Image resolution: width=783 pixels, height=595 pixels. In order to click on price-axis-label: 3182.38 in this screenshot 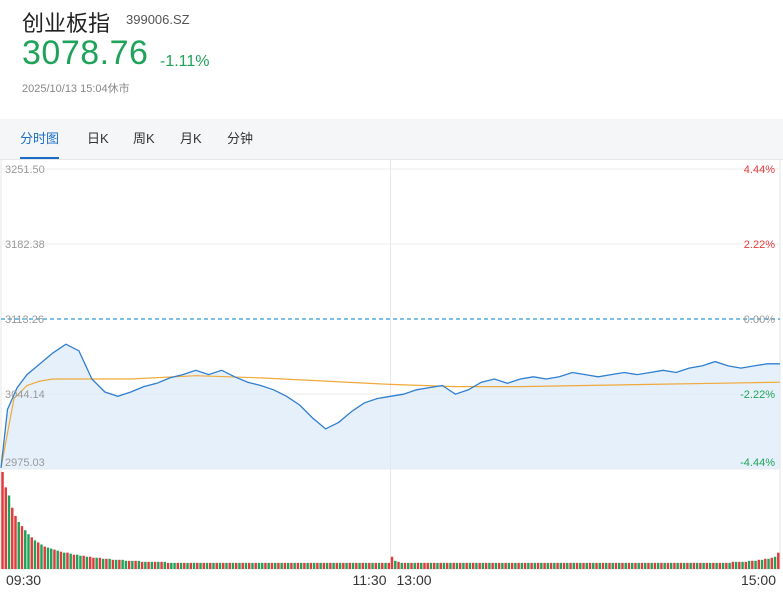, I will do `click(25, 245)`.